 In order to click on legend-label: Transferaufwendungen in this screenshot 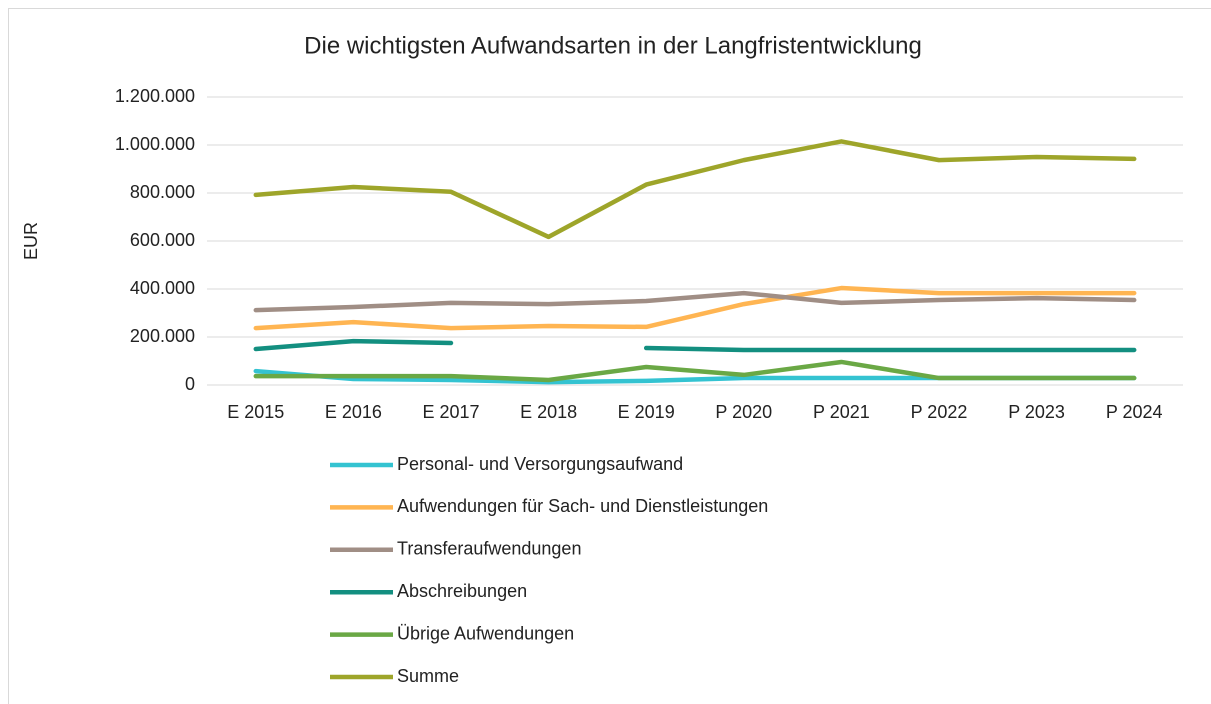, I will do `click(489, 549)`.